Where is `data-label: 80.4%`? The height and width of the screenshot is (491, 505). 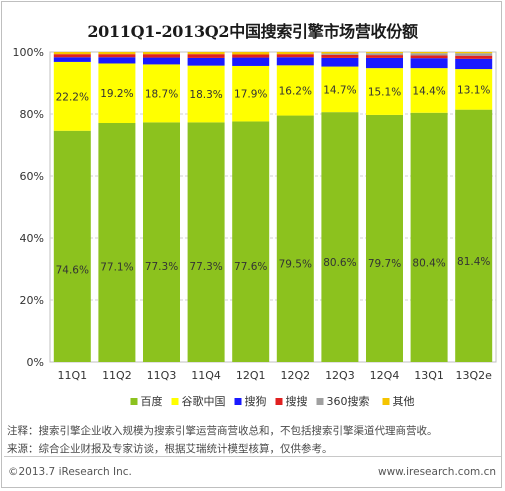
data-label: 80.4% is located at coordinates (428, 263).